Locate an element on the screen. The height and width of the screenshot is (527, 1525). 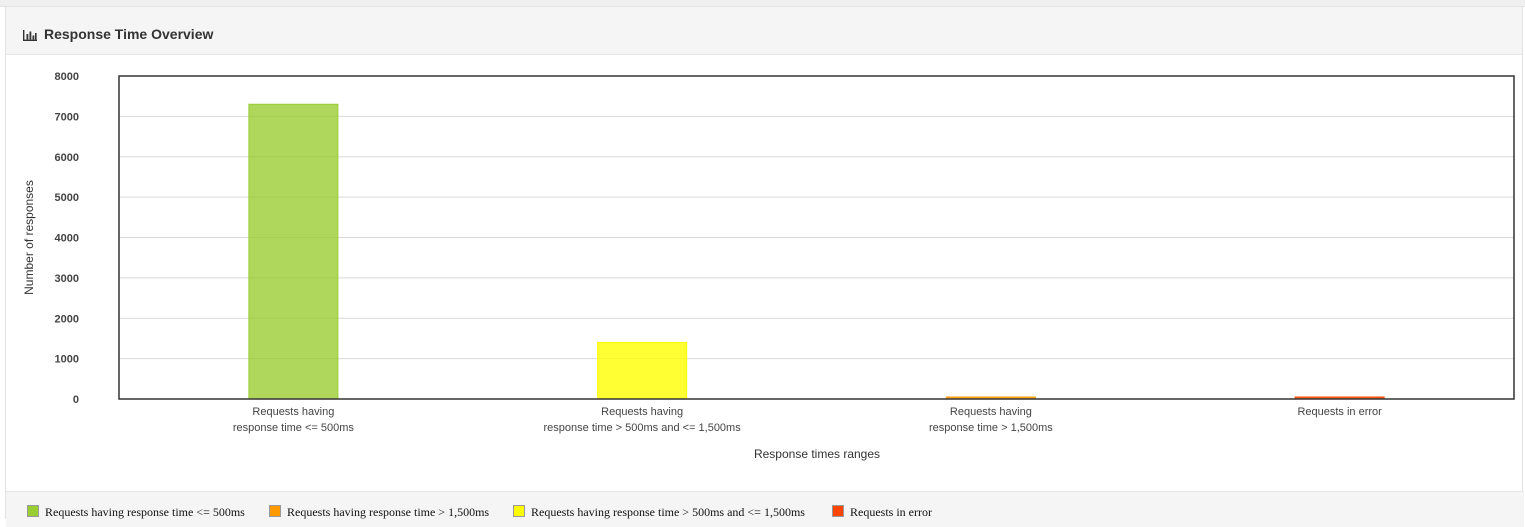
legend-item: Requests having response time <= 500ms is located at coordinates (136, 512).